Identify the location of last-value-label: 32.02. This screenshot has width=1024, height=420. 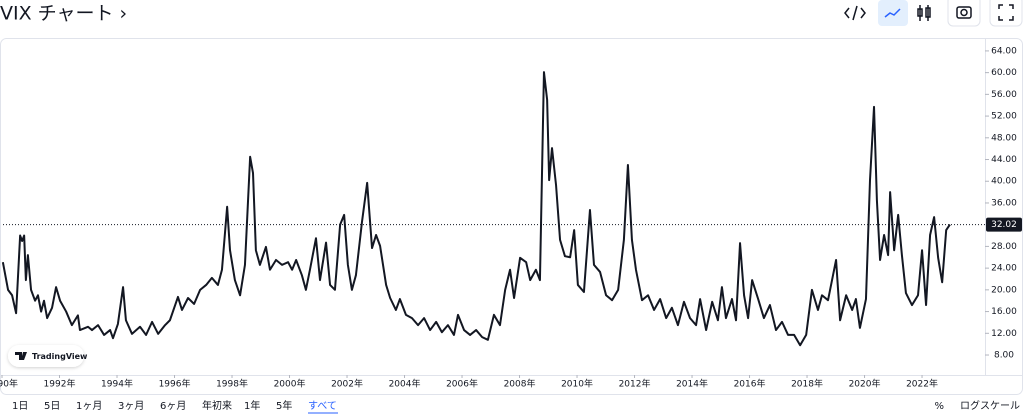
(1004, 225).